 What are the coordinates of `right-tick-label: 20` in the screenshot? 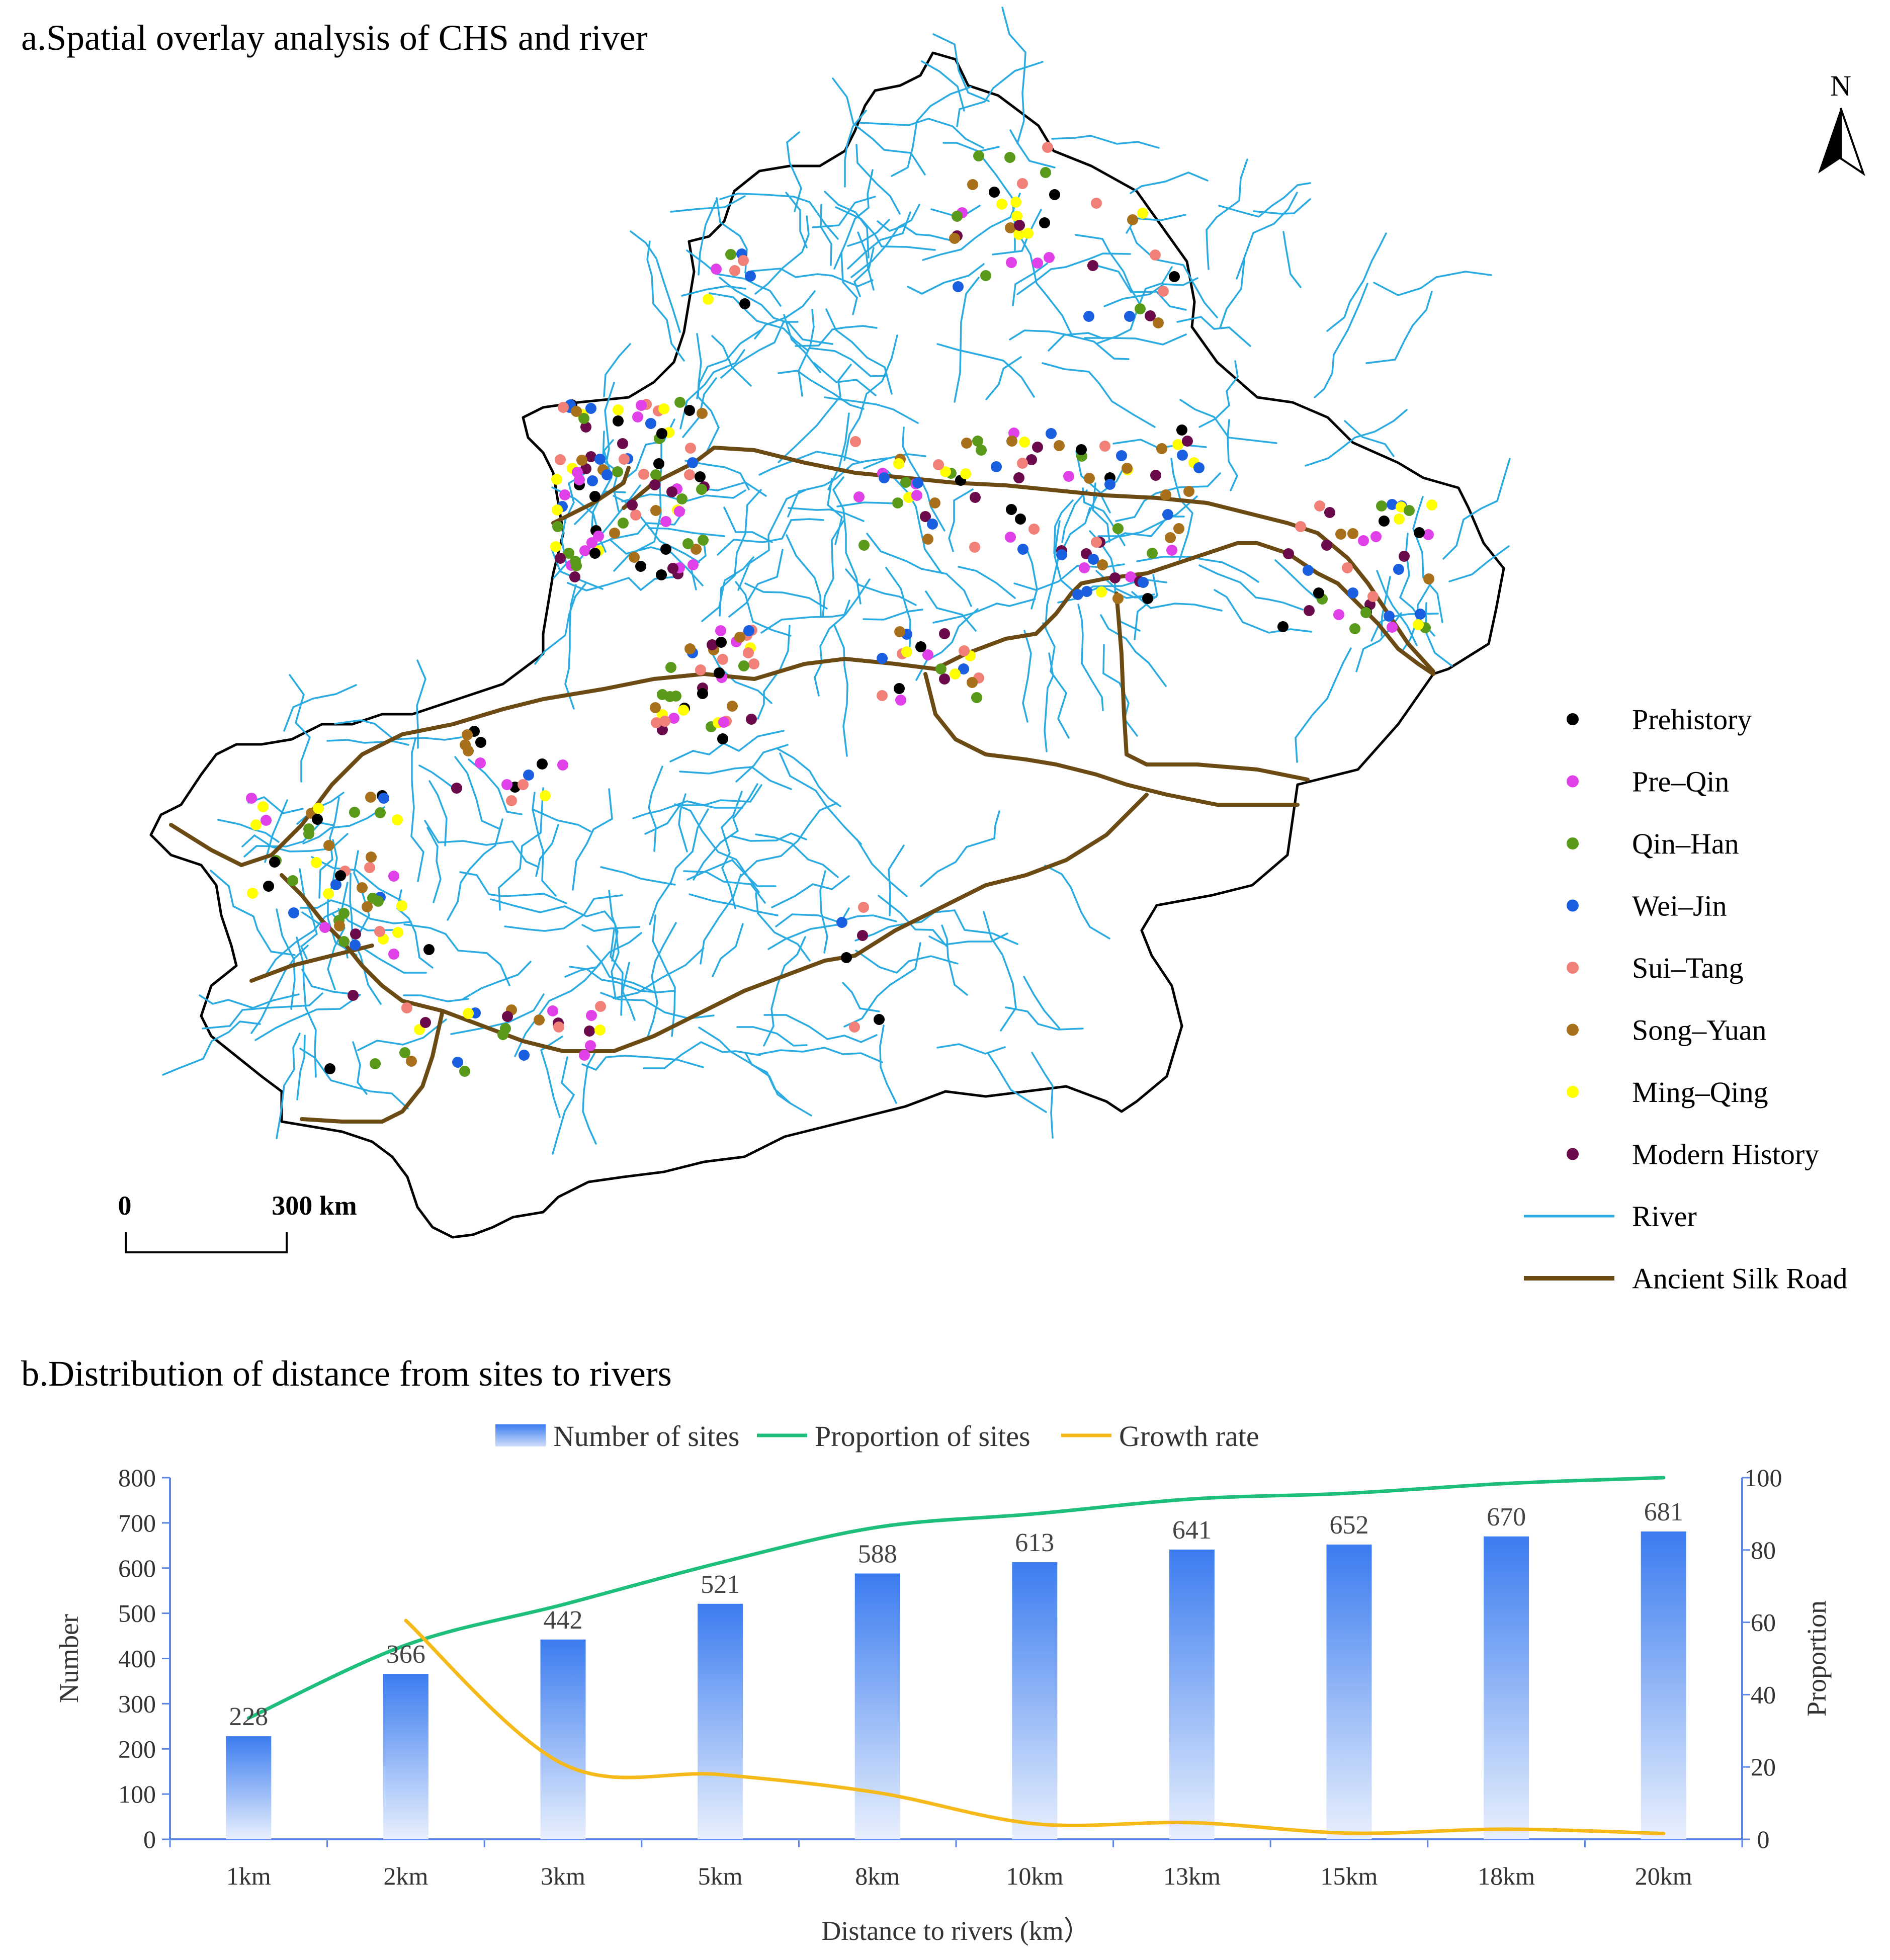 It's located at (1763, 1767).